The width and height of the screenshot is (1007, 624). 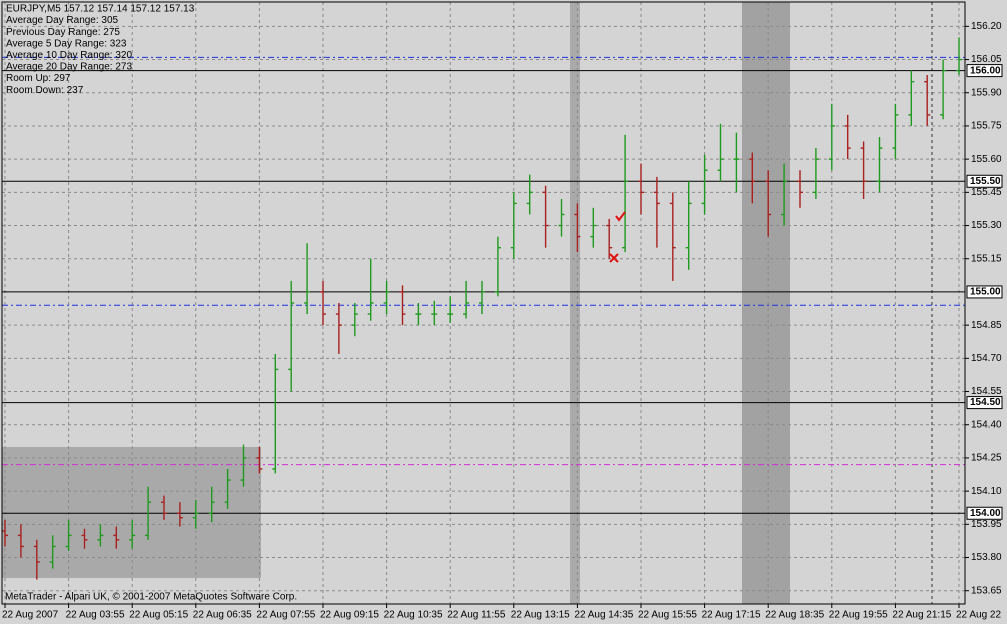 I want to click on y-tick-label: 153.80, so click(x=986, y=557).